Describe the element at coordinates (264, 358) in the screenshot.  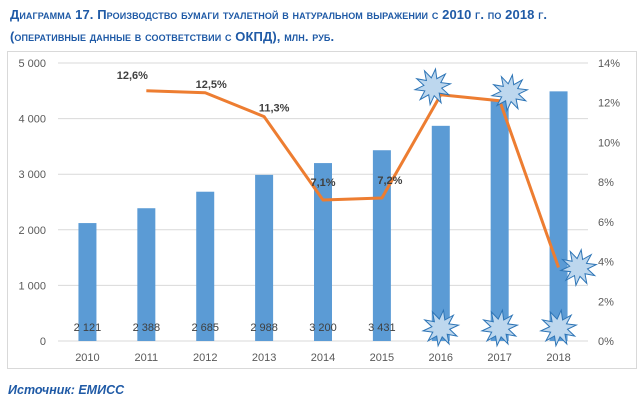
I see `x-tick: 2013` at that location.